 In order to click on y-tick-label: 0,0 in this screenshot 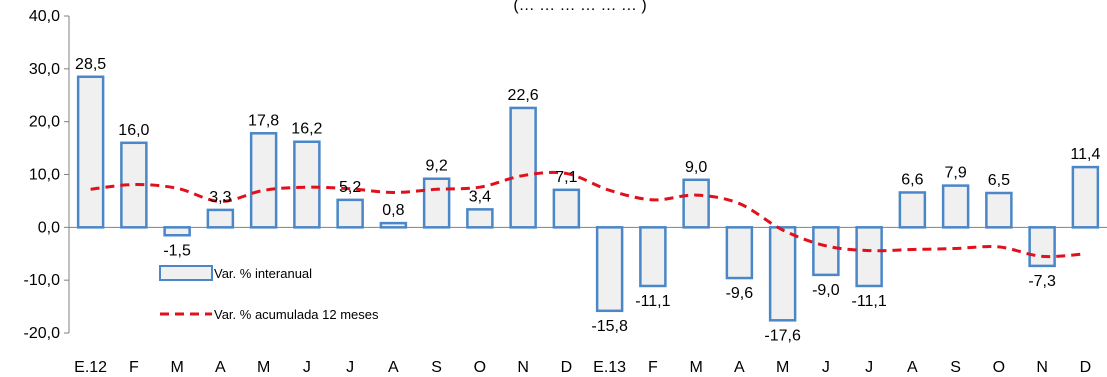, I will do `click(49, 227)`.